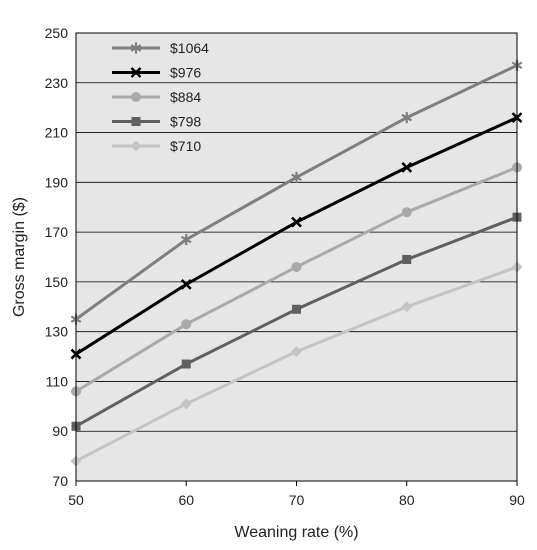 Image resolution: width=537 pixels, height=550 pixels. What do you see at coordinates (185, 146) in the screenshot?
I see `legend-label: $710` at bounding box center [185, 146].